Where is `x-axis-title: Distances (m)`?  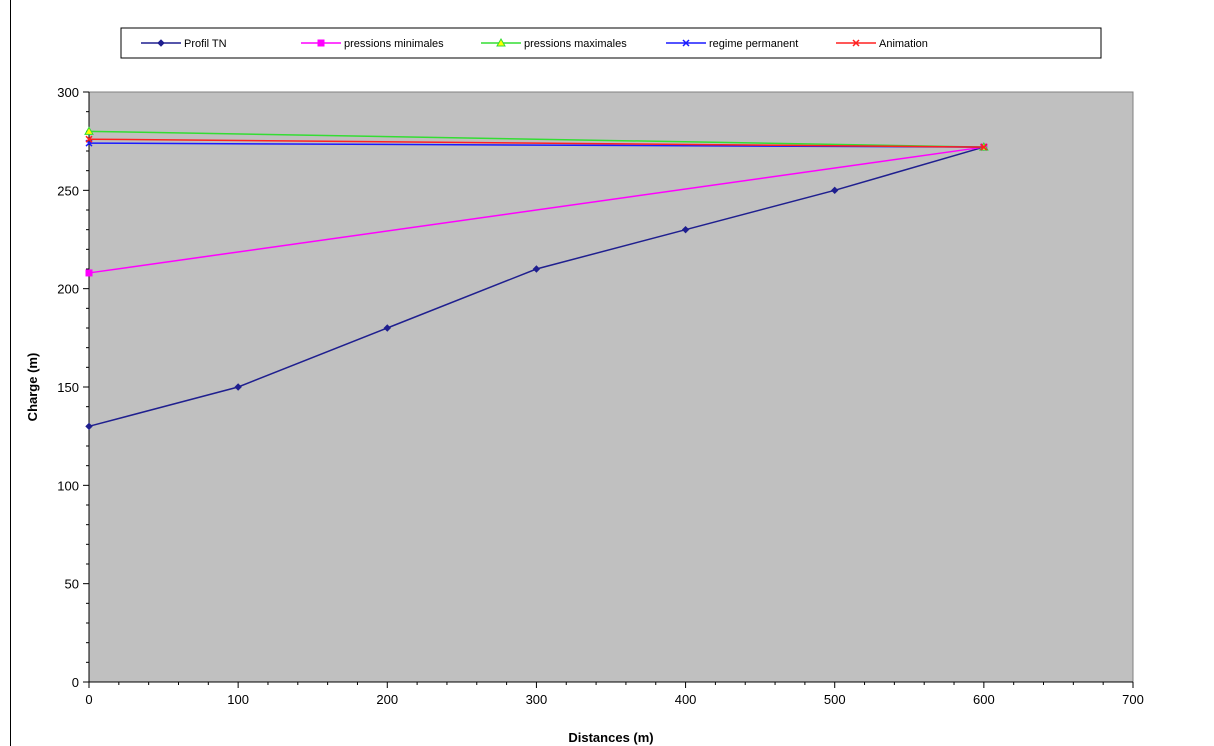 x-axis-title: Distances (m) is located at coordinates (610, 737).